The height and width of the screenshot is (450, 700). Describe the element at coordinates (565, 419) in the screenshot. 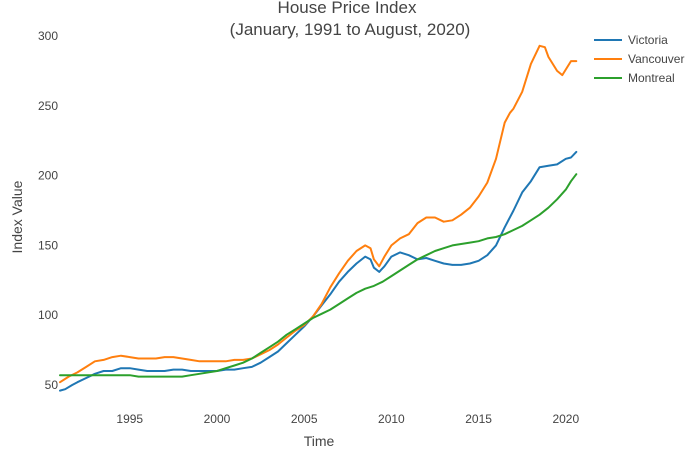

I see `x-tick-label: 2020` at that location.